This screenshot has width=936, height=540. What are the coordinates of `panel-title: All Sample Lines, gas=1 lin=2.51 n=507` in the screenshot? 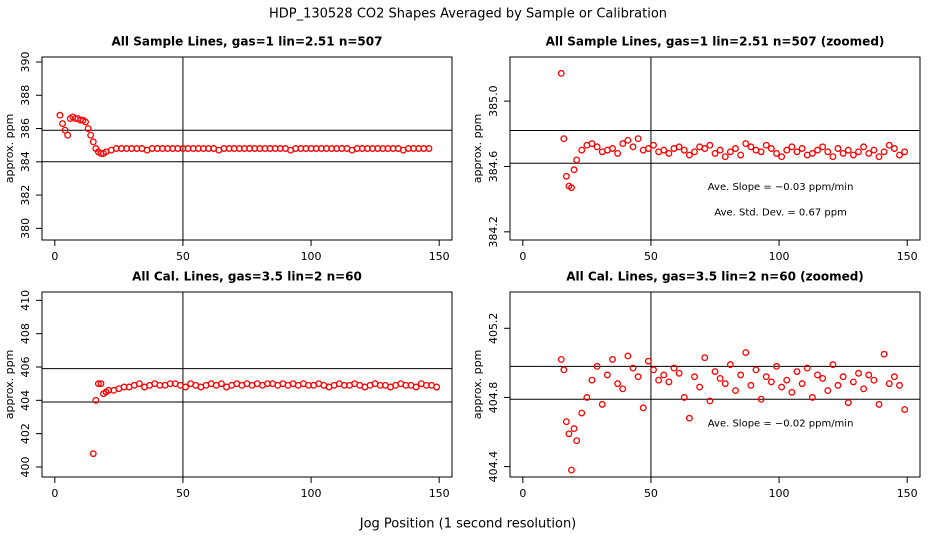 It's located at (247, 42).